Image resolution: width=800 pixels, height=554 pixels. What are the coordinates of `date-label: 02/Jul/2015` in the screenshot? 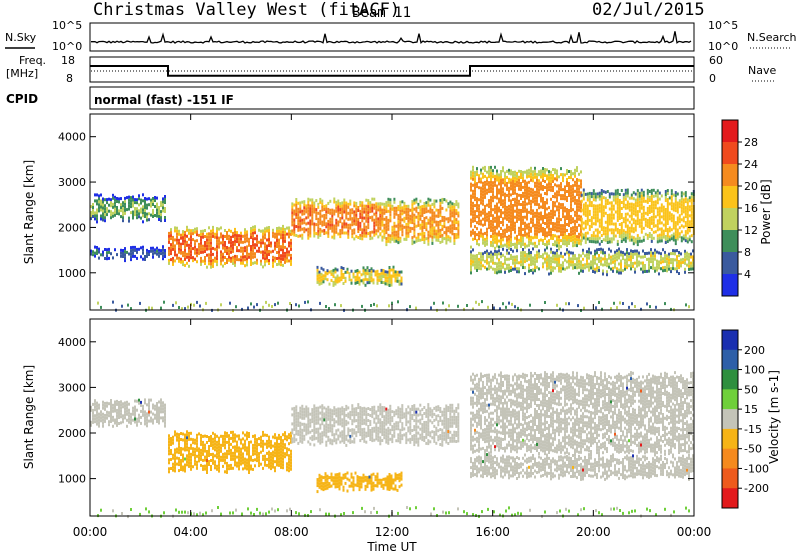 It's located at (648, 10).